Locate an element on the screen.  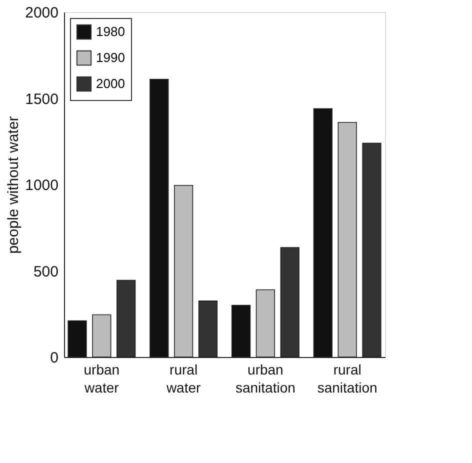
y-tick-label: 500 is located at coordinates (45, 271).